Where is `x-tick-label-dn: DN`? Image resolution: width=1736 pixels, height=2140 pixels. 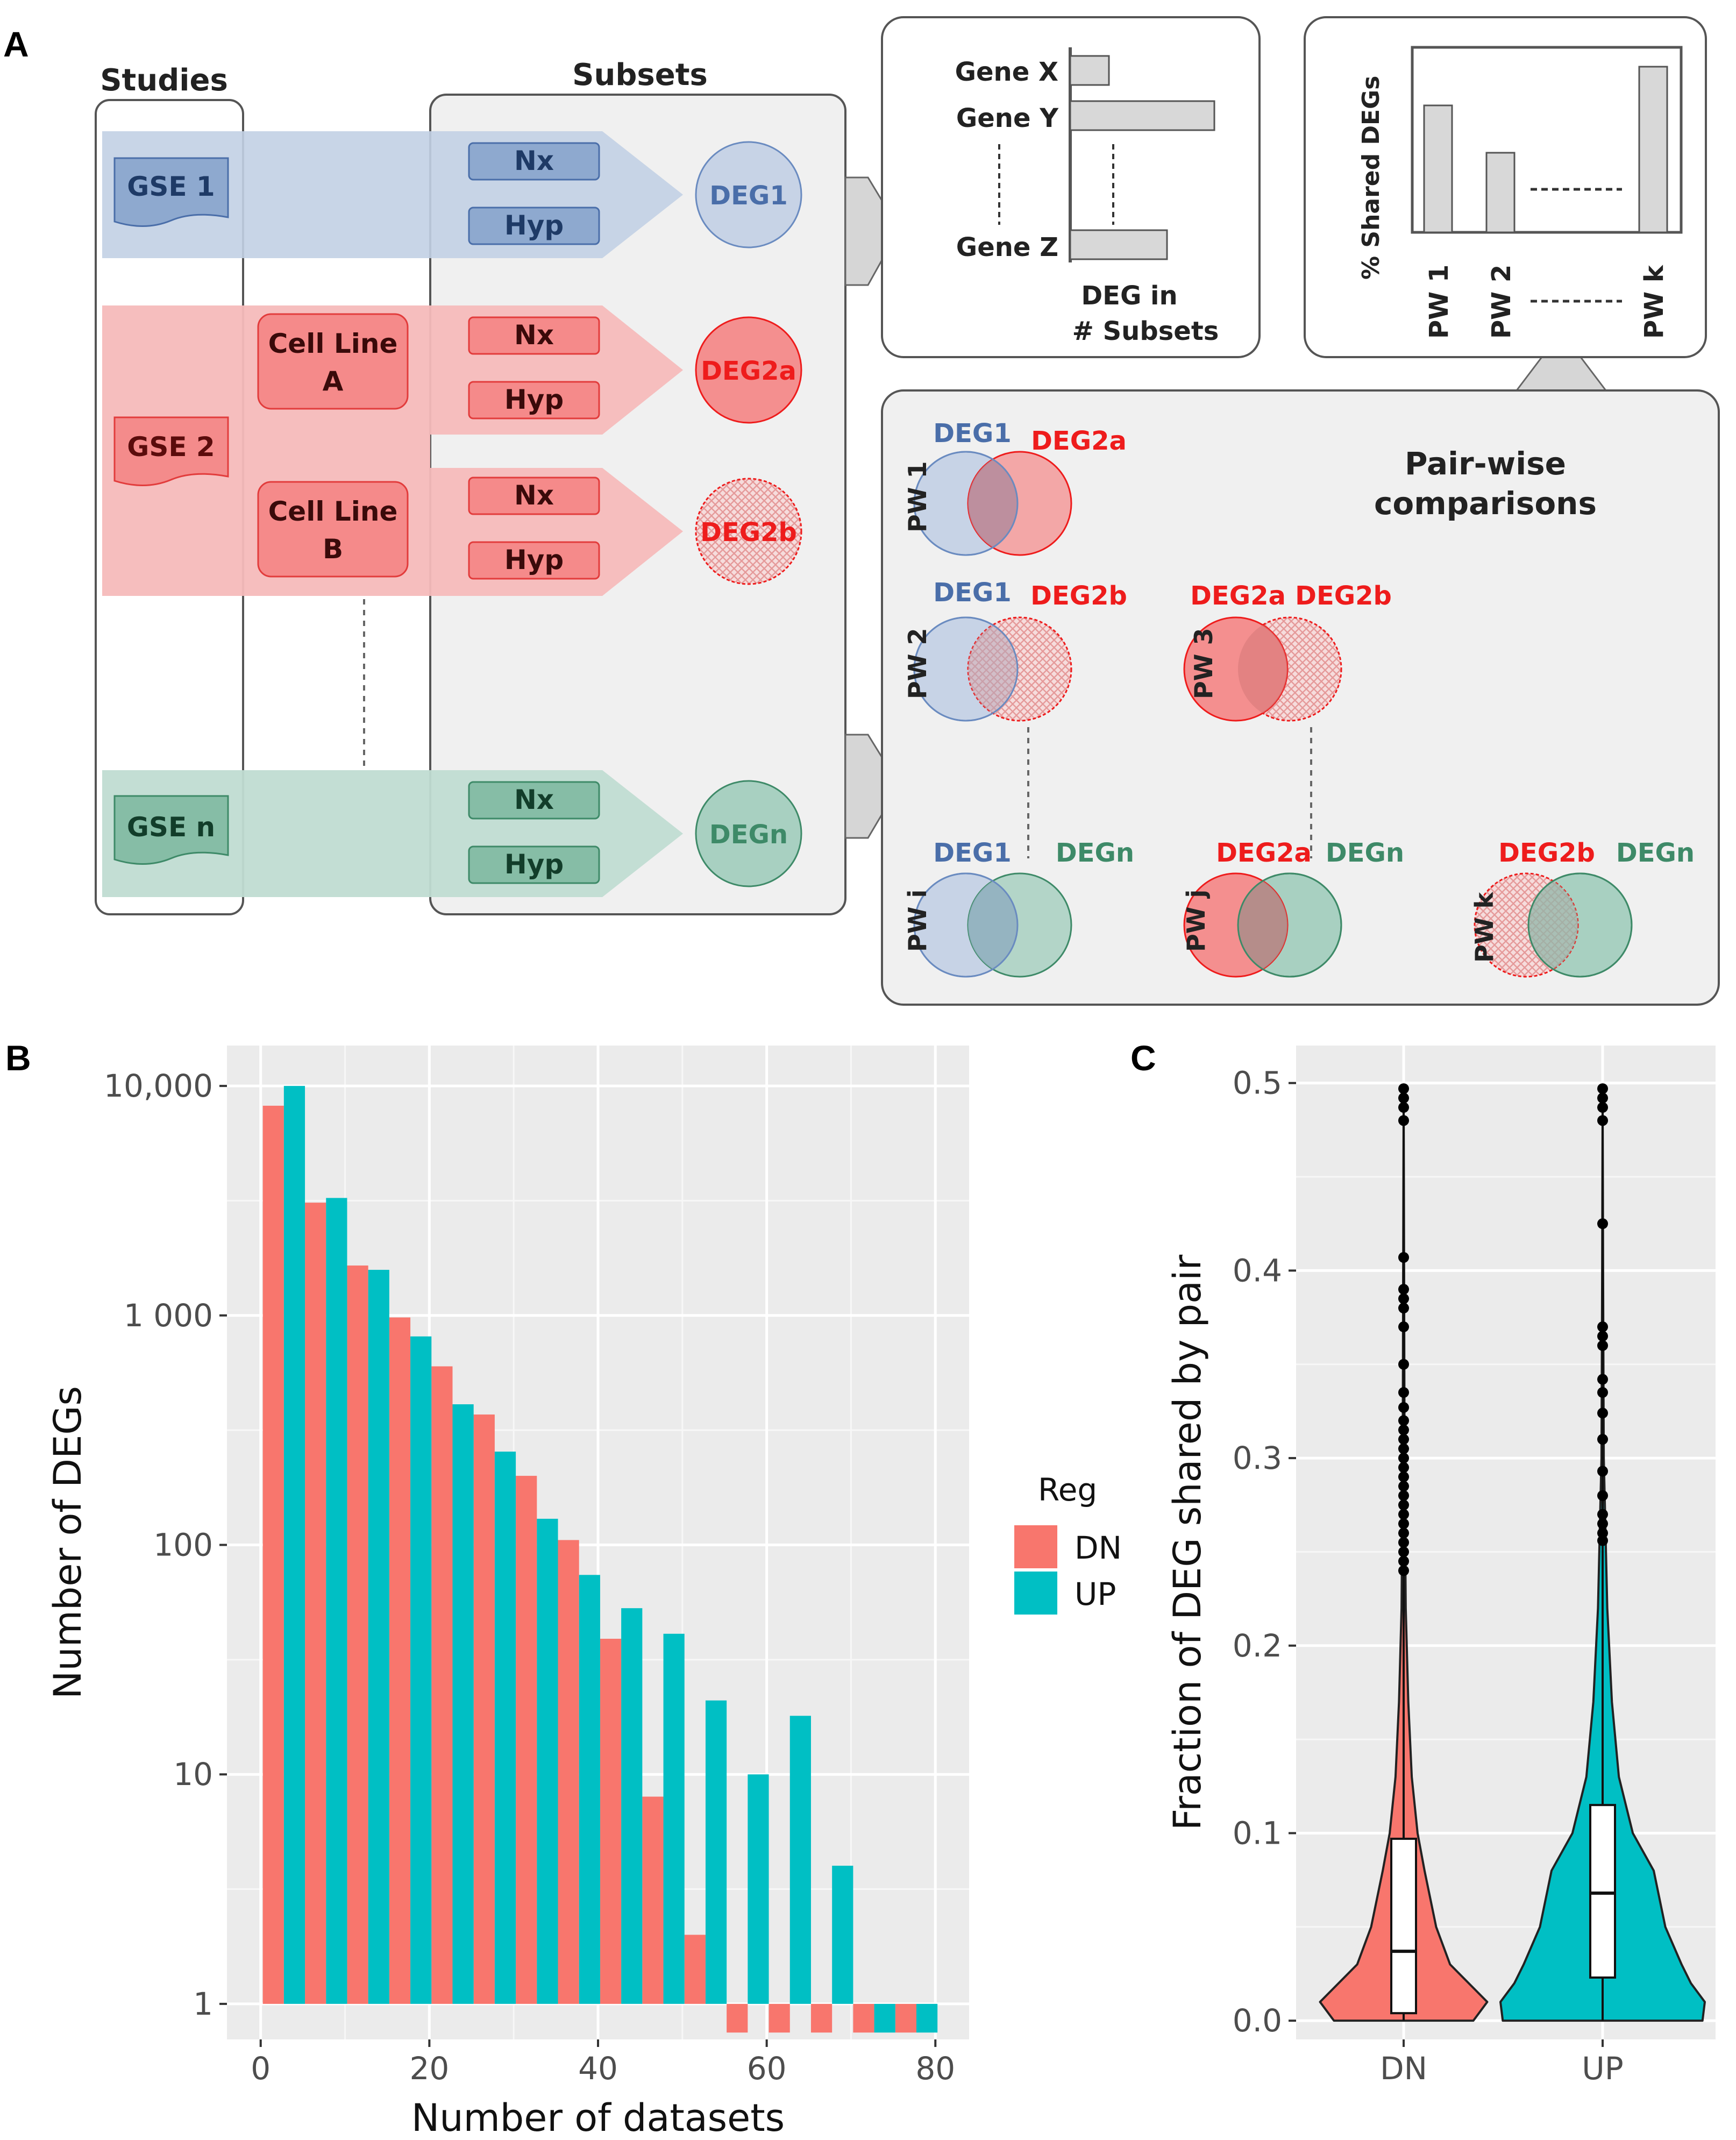
x-tick-label-dn: DN is located at coordinates (1403, 2068).